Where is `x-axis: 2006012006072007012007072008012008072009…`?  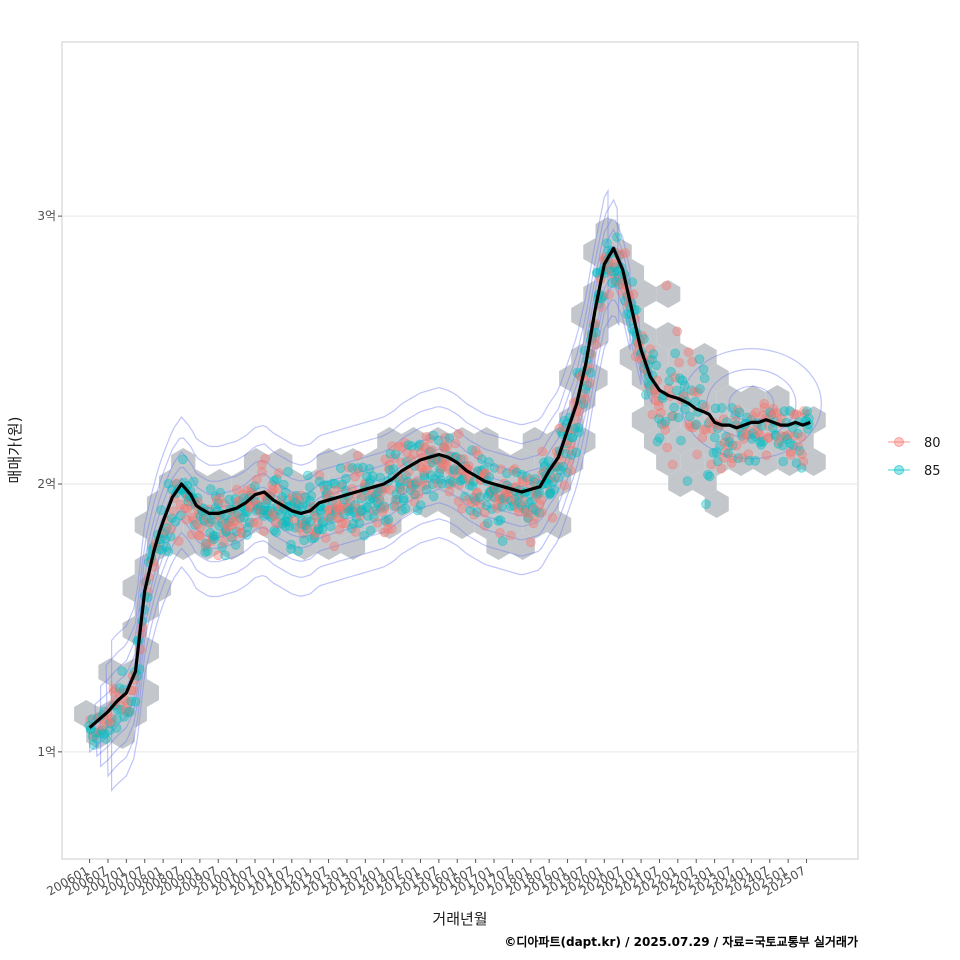
x-axis: 2006012006072007012007072008012008072009… is located at coordinates (426, 879).